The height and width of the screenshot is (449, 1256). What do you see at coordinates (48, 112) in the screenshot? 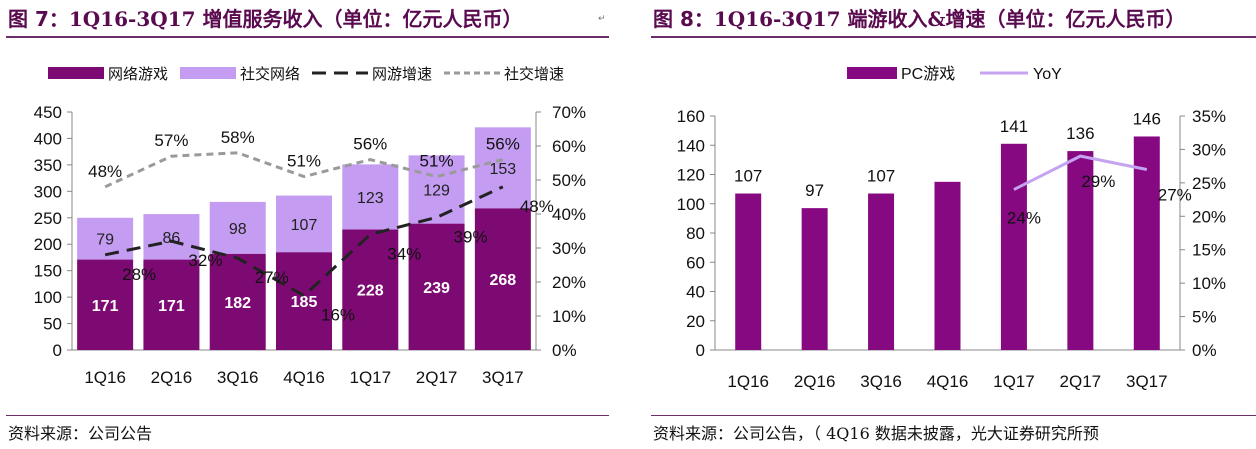
I see `y-tick-label: 450` at bounding box center [48, 112].